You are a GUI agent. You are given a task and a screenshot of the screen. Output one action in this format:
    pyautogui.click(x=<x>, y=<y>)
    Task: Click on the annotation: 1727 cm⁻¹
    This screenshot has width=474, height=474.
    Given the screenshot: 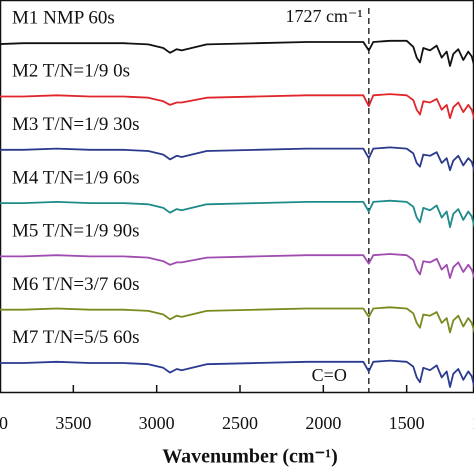 What is the action you would take?
    pyautogui.click(x=323, y=16)
    